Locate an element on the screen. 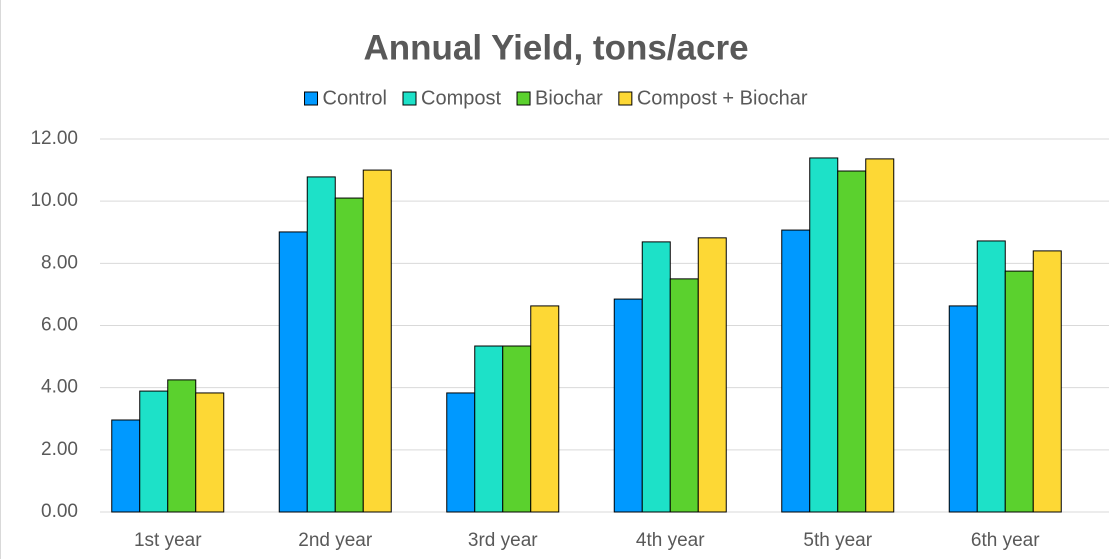 This screenshot has width=1113, height=559. y-tick-label: 0.00 is located at coordinates (59, 511).